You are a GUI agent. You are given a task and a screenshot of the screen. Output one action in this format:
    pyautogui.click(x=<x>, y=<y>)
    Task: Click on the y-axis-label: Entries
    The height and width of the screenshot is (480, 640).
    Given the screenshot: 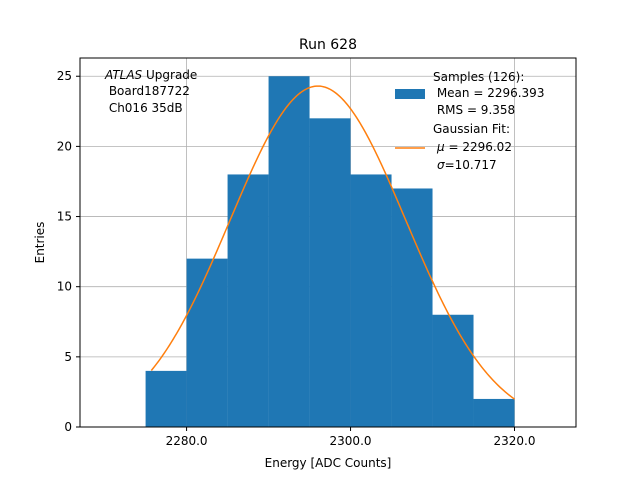 What is the action you would take?
    pyautogui.click(x=40, y=243)
    